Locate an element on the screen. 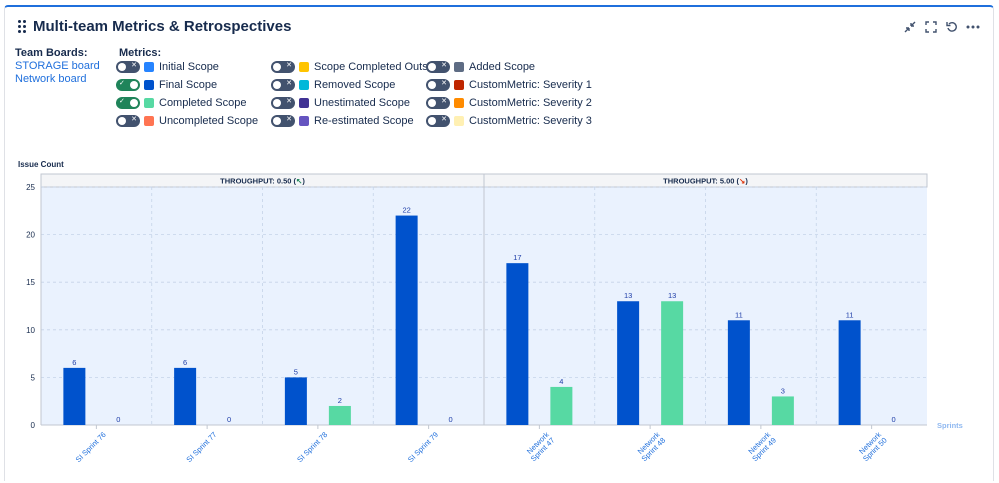 This screenshot has height=483, width=999. metric-unestimated-scope: ✕ Unestimated Scope is located at coordinates (340, 103).